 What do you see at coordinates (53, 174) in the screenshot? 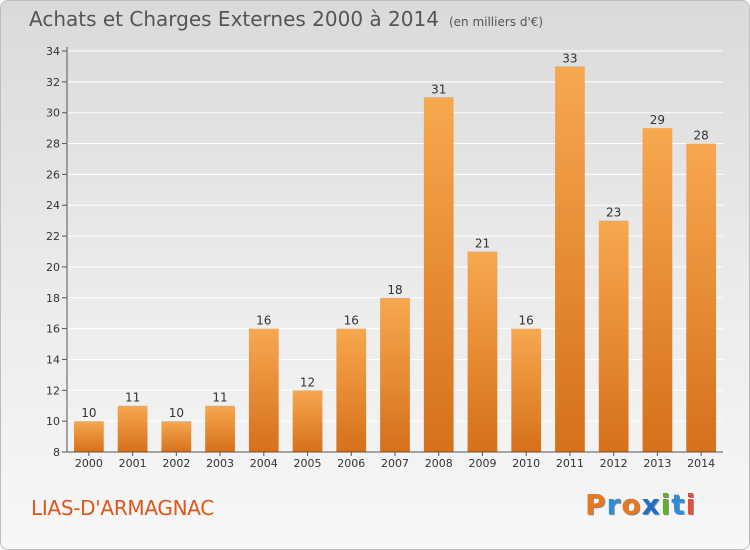
I see `y-tick-label: 26` at bounding box center [53, 174].